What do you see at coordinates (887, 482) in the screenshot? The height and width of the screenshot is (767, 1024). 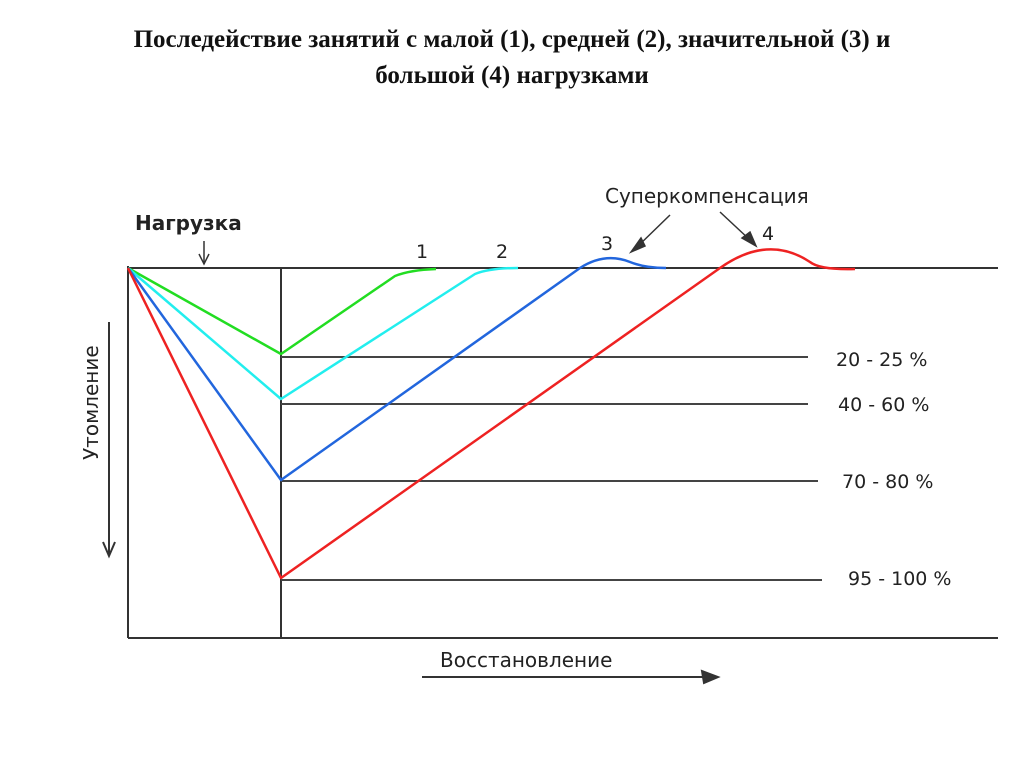 I see `level-label-3: 70 - 80 %` at bounding box center [887, 482].